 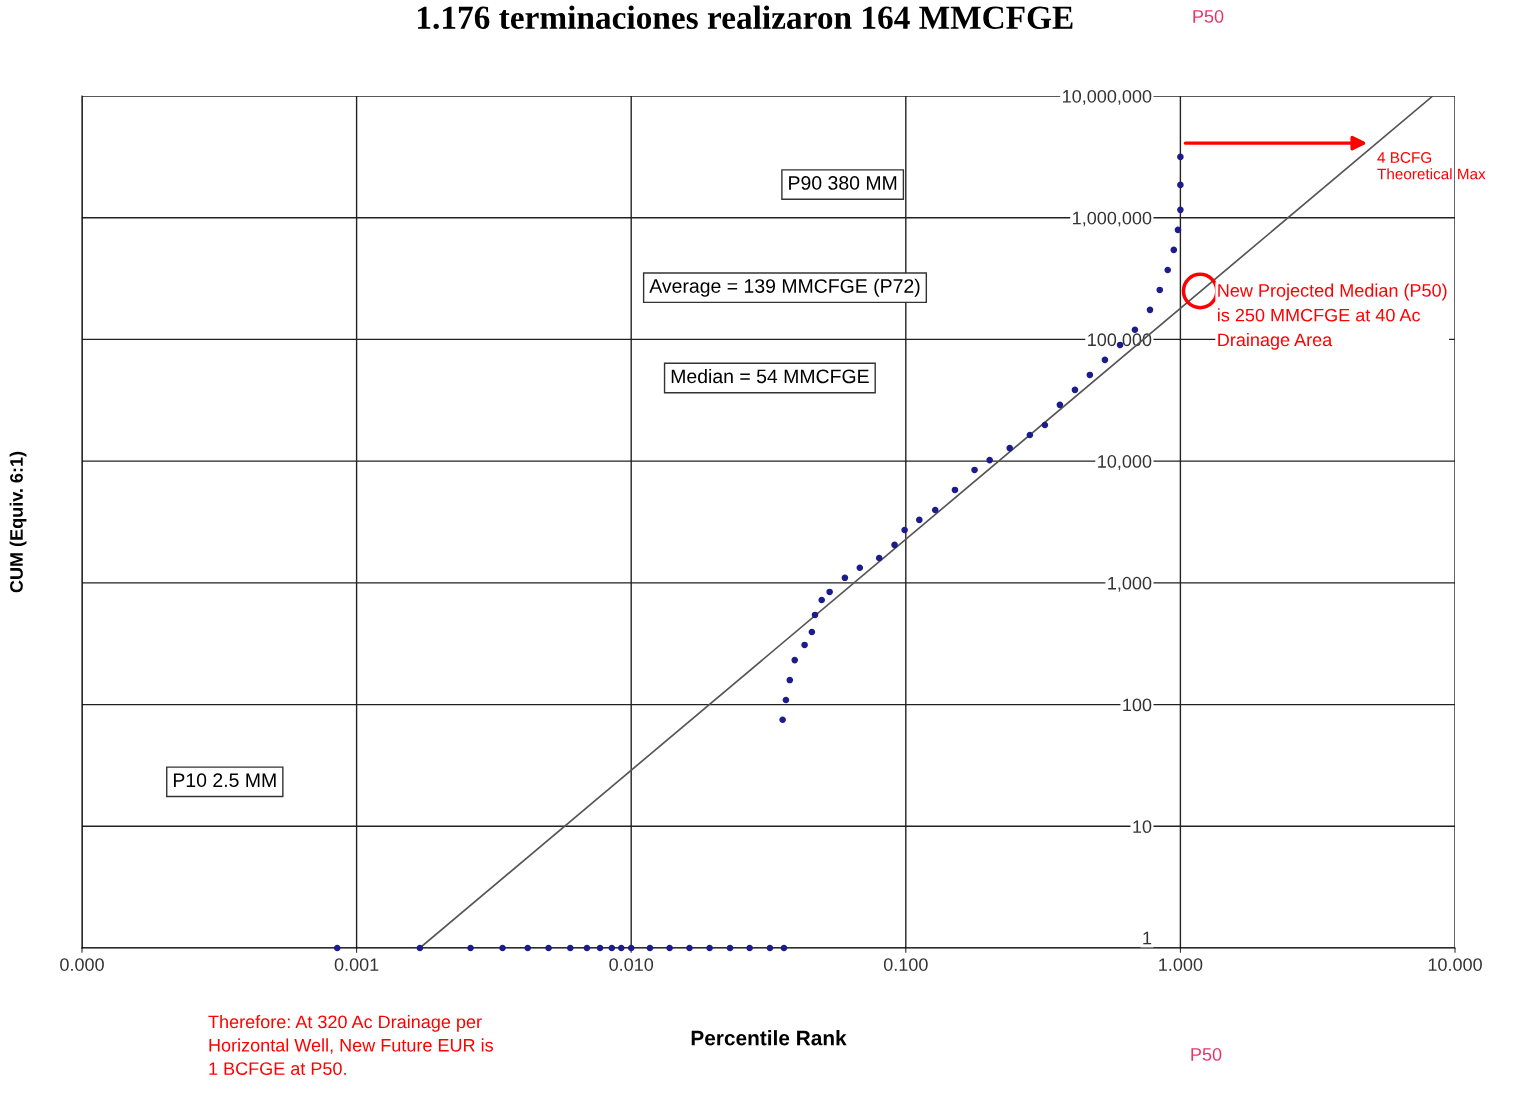 What do you see at coordinates (350, 1045) in the screenshot?
I see `text: Therefore: At 320 Ac Drainage per Horizontal Well, New Future EUR is 1 BCFGE at P50.` at bounding box center [350, 1045].